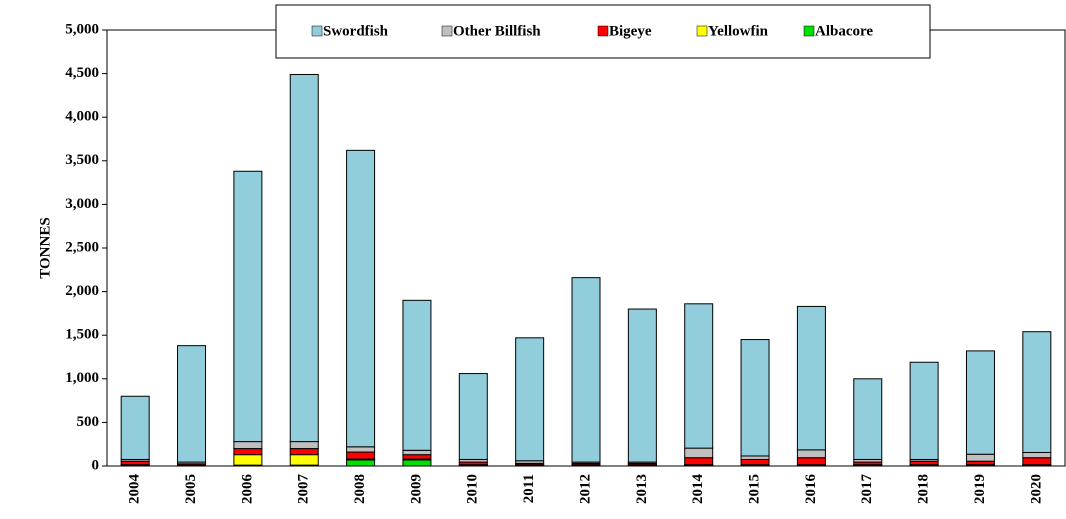 The image size is (1066, 519). What do you see at coordinates (82, 73) in the screenshot?
I see `y-tick-label: 4,500` at bounding box center [82, 73].